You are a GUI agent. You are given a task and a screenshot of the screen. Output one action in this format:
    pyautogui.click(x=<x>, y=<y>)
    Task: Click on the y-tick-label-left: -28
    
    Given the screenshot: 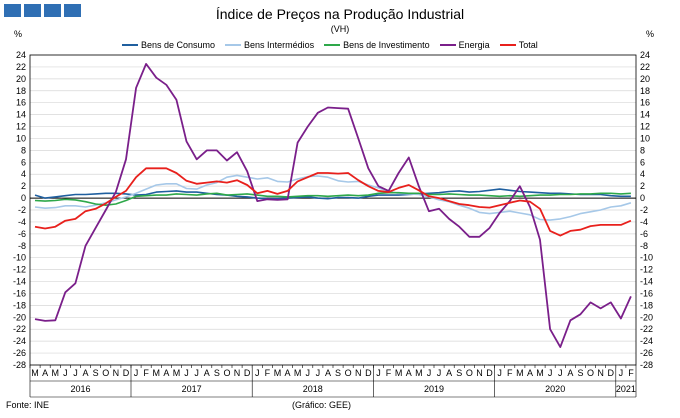 What is the action you would take?
    pyautogui.click(x=19, y=365)
    